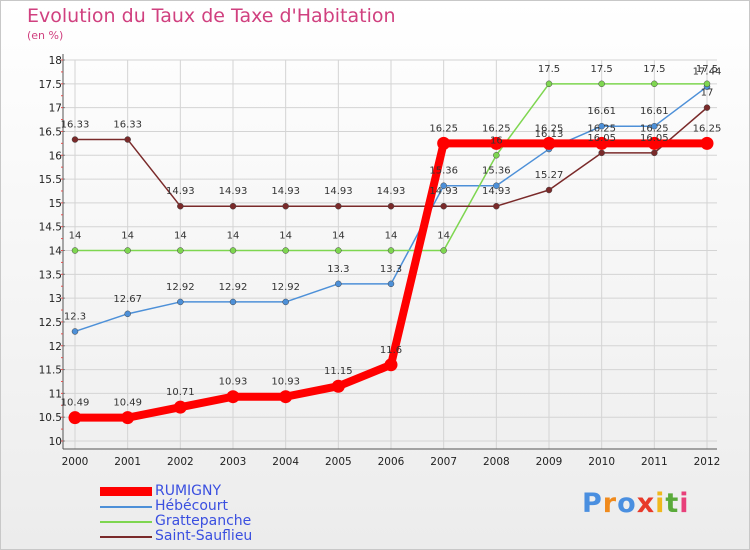 The image size is (750, 550). What do you see at coordinates (50, 323) in the screenshot?
I see `y-tick-label: 12.5` at bounding box center [50, 323].